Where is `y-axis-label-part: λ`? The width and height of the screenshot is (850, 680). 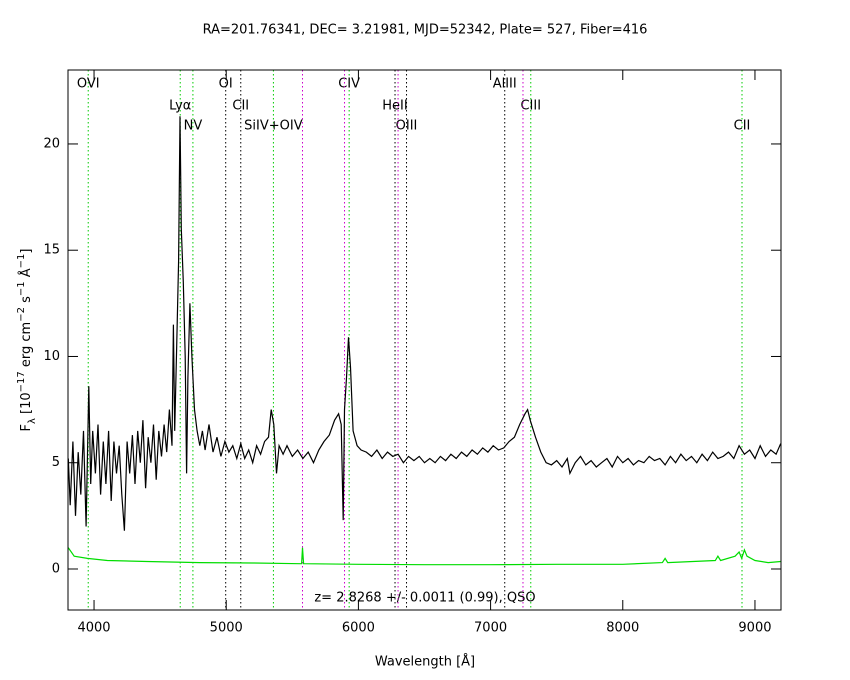 y-axis-label-part: λ is located at coordinates (32, 421).